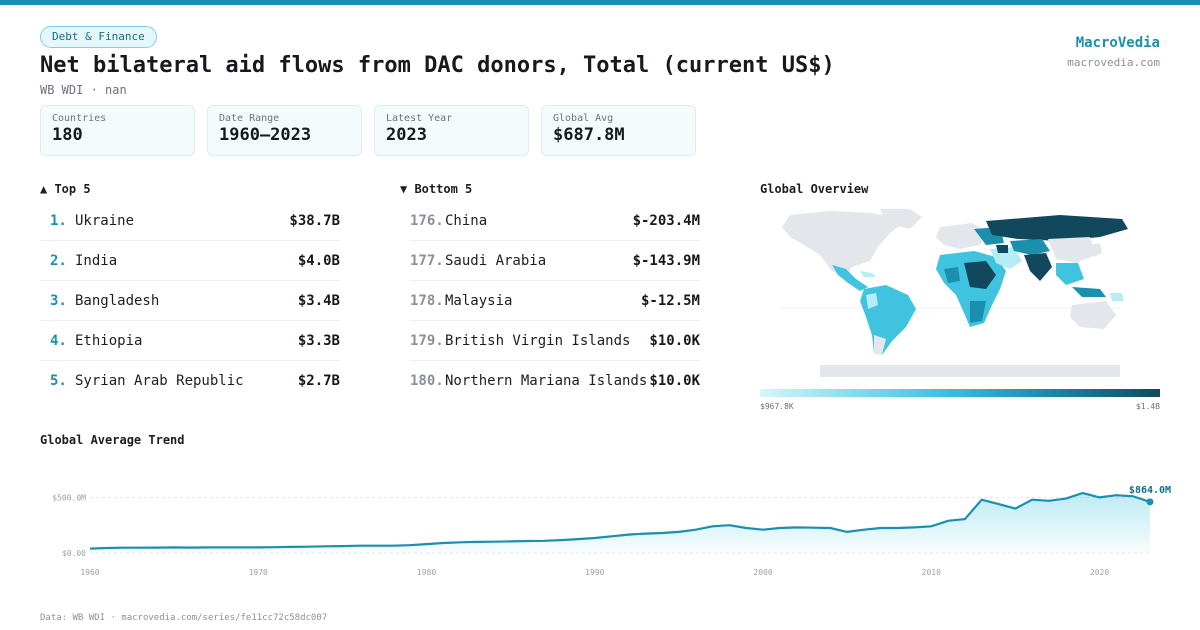 The image size is (1200, 630). What do you see at coordinates (1057, 228) in the screenshot?
I see `region-north-asia` at bounding box center [1057, 228].